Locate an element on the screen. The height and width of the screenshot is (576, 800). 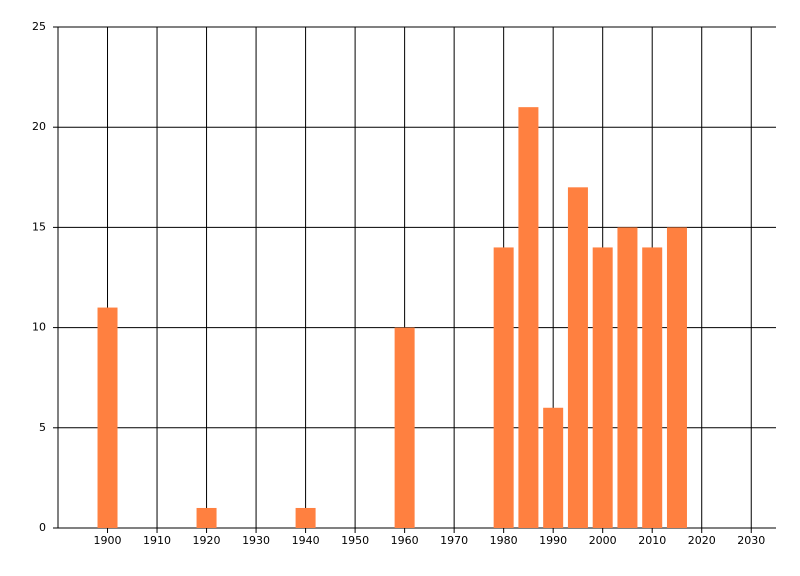
x-tick-label: 1950 is located at coordinates (355, 540).